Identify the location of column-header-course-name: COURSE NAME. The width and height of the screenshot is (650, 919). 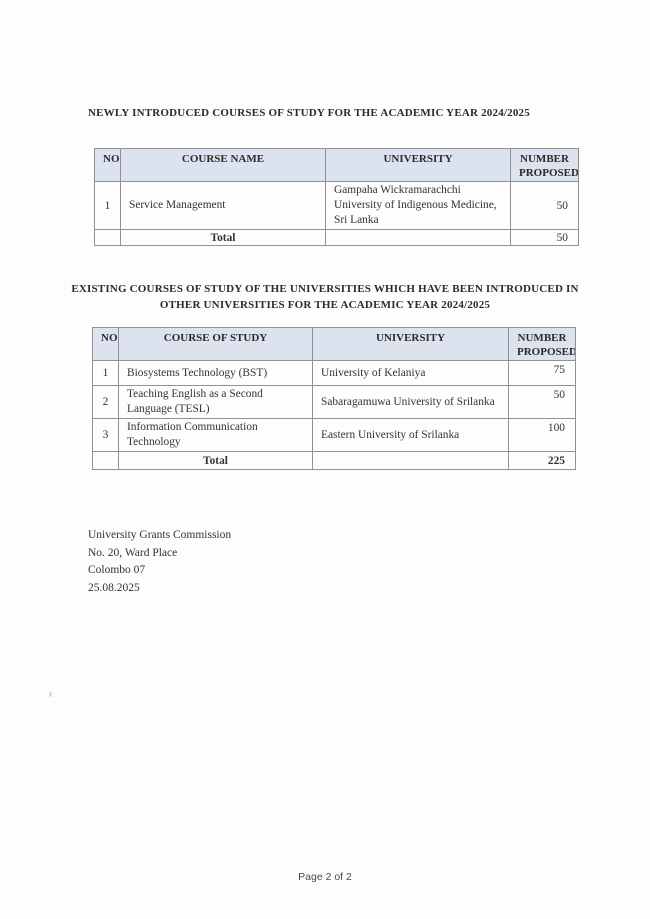
(223, 165).